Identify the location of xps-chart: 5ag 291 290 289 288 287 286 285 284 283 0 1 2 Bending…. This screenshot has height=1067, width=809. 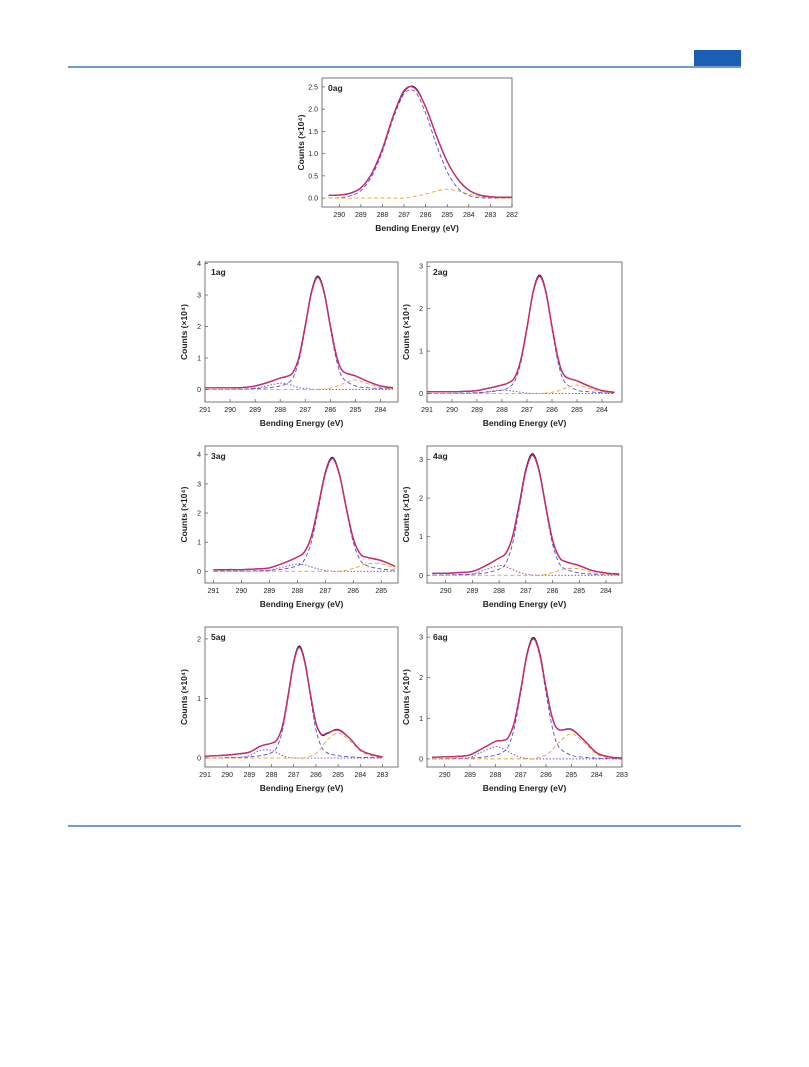
(289, 709).